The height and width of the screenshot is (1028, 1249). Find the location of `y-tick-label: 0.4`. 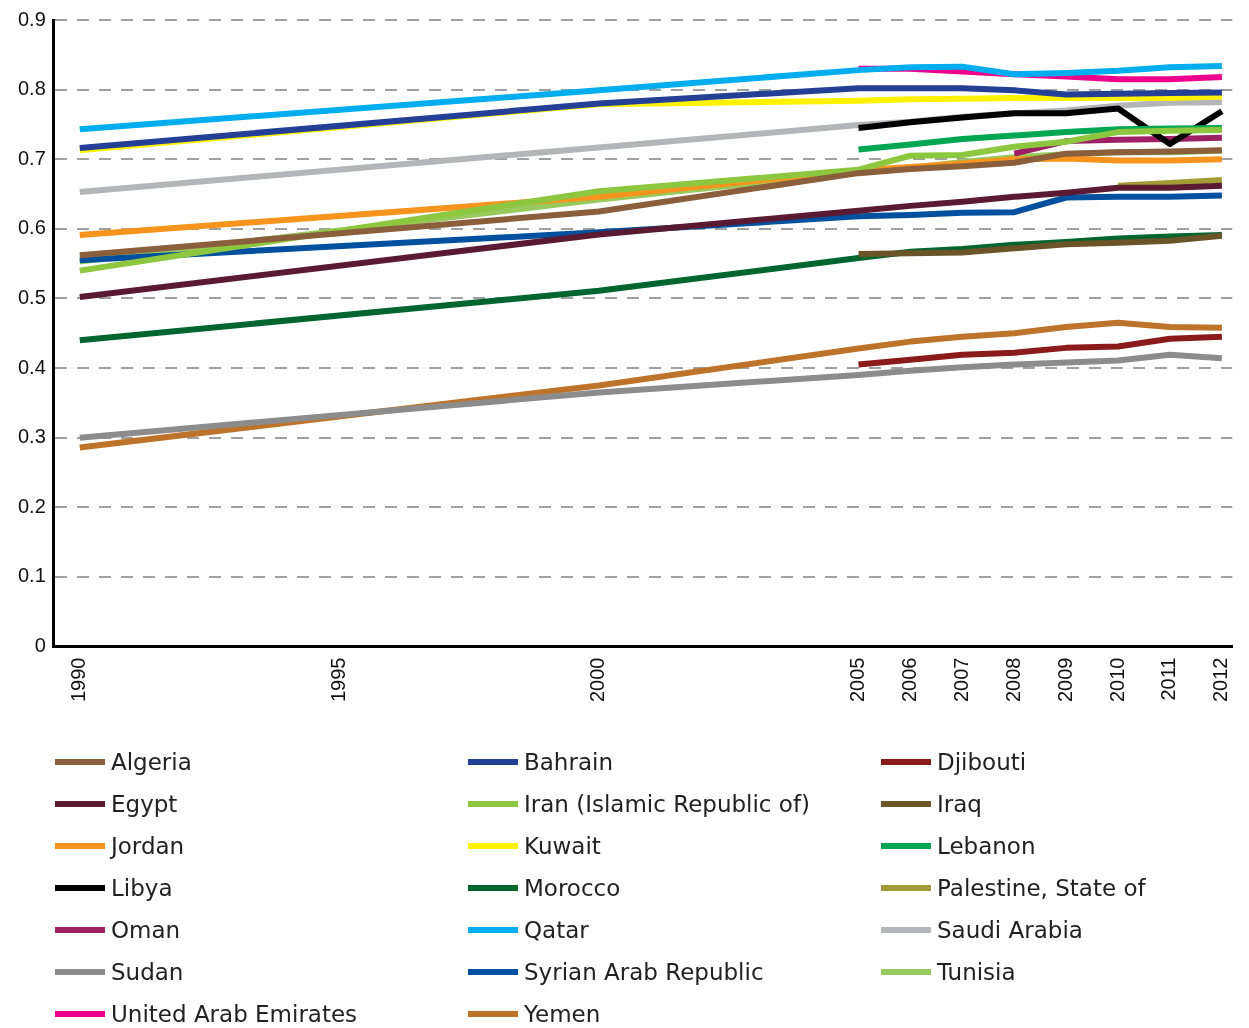

y-tick-label: 0.4 is located at coordinates (31, 366).